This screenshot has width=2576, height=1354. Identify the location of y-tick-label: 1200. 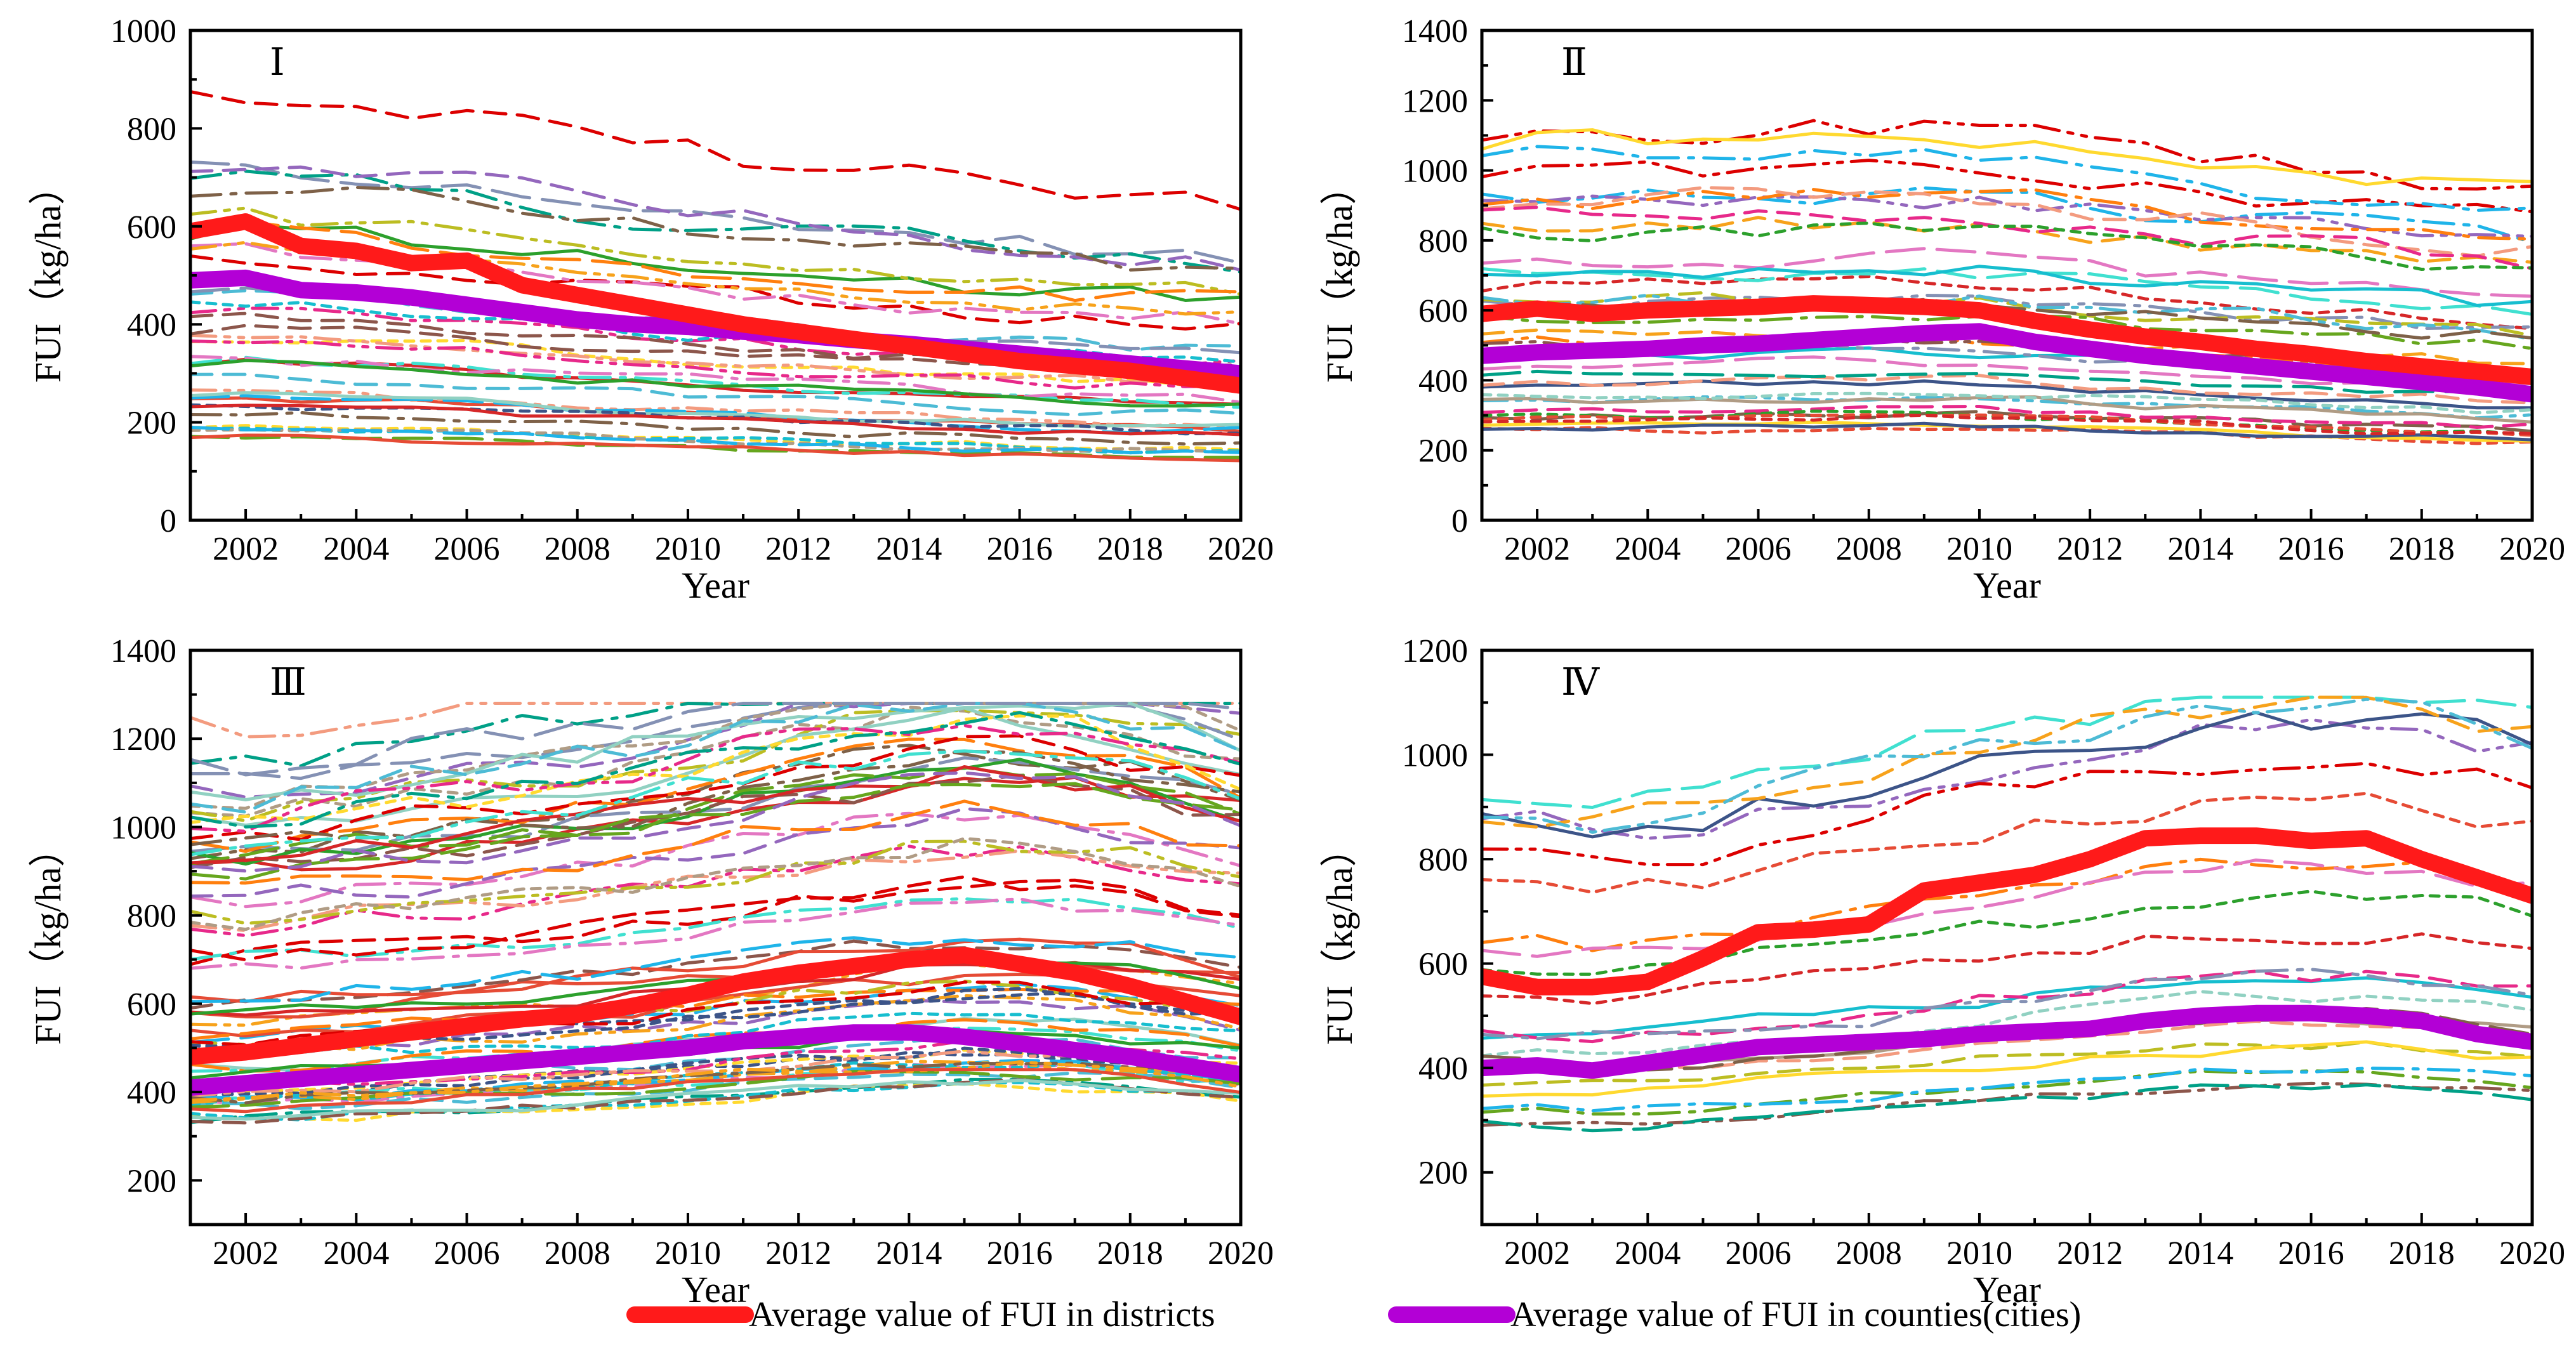
(1435, 651).